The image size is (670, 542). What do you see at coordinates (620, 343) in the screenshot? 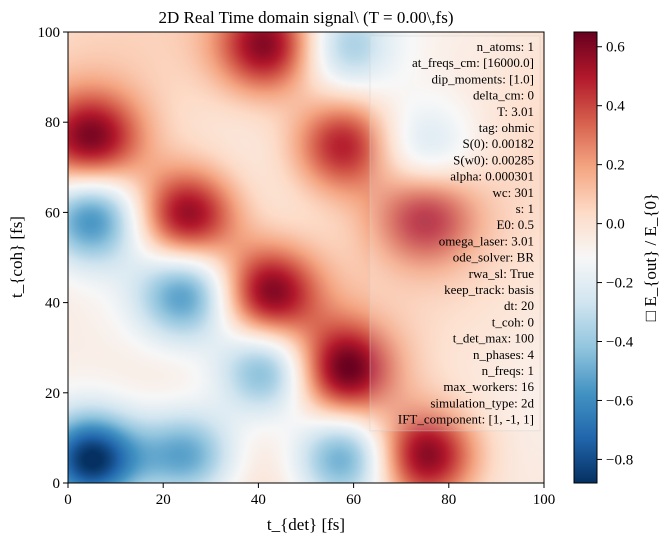
I see `colorbar-tick-label: −0.4` at bounding box center [620, 343].